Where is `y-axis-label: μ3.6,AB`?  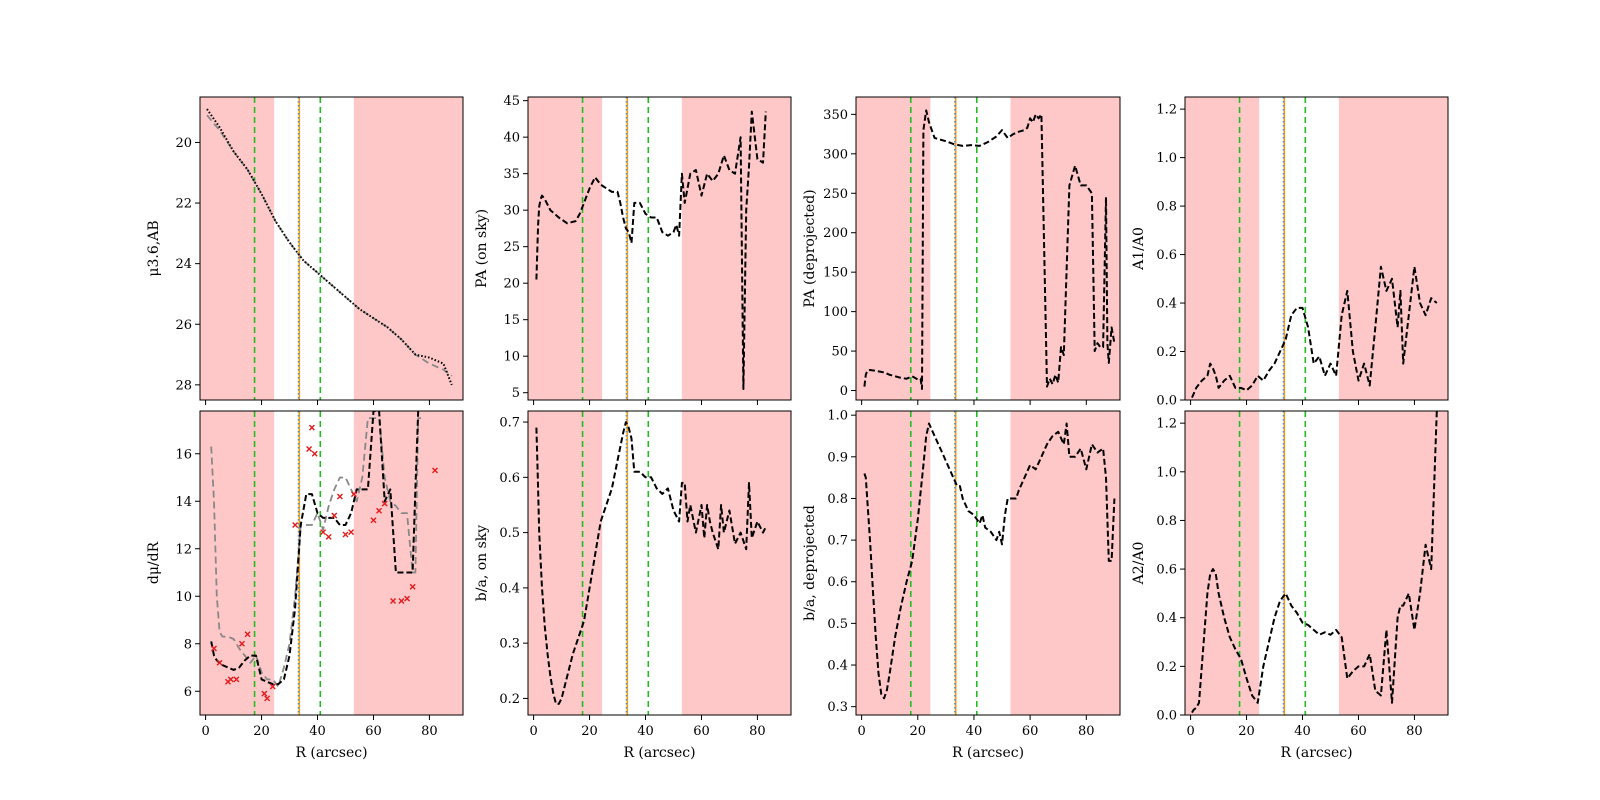 y-axis-label: μ3.6,AB is located at coordinates (154, 248).